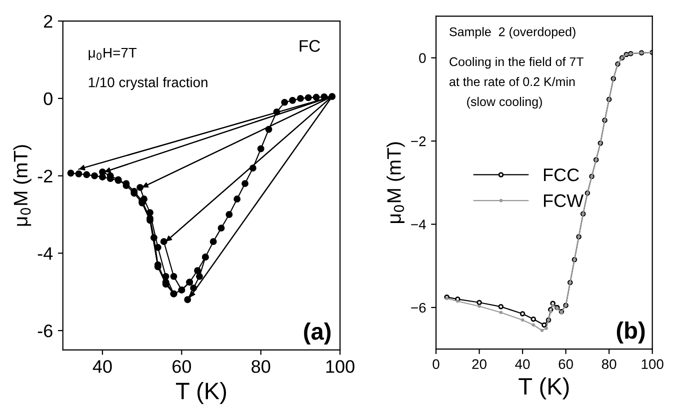 The image size is (676, 405). What do you see at coordinates (45, 176) in the screenshot?
I see `y-tick-label: -2` at bounding box center [45, 176].